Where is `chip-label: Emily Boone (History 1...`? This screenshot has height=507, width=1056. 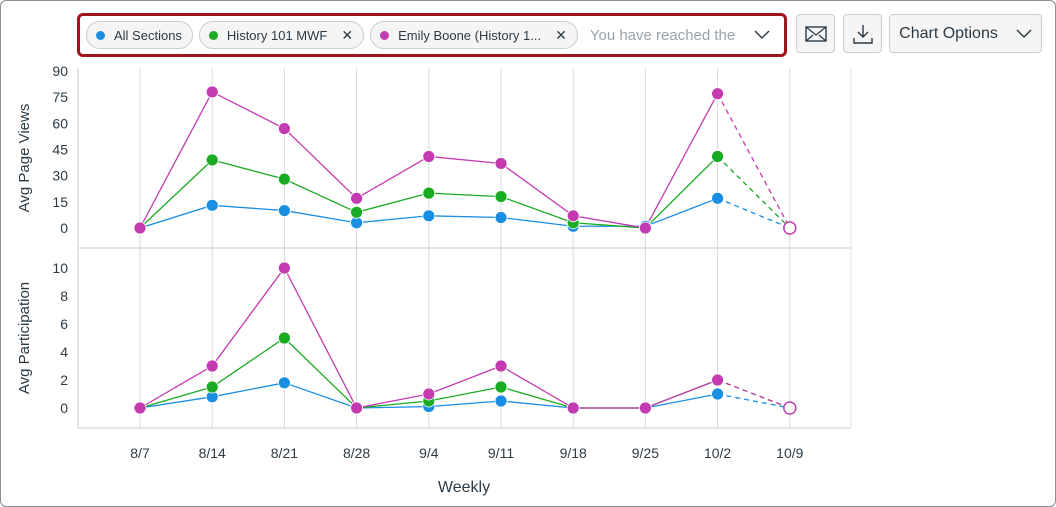
chip-label: Emily Boone (History 1... is located at coordinates (470, 35).